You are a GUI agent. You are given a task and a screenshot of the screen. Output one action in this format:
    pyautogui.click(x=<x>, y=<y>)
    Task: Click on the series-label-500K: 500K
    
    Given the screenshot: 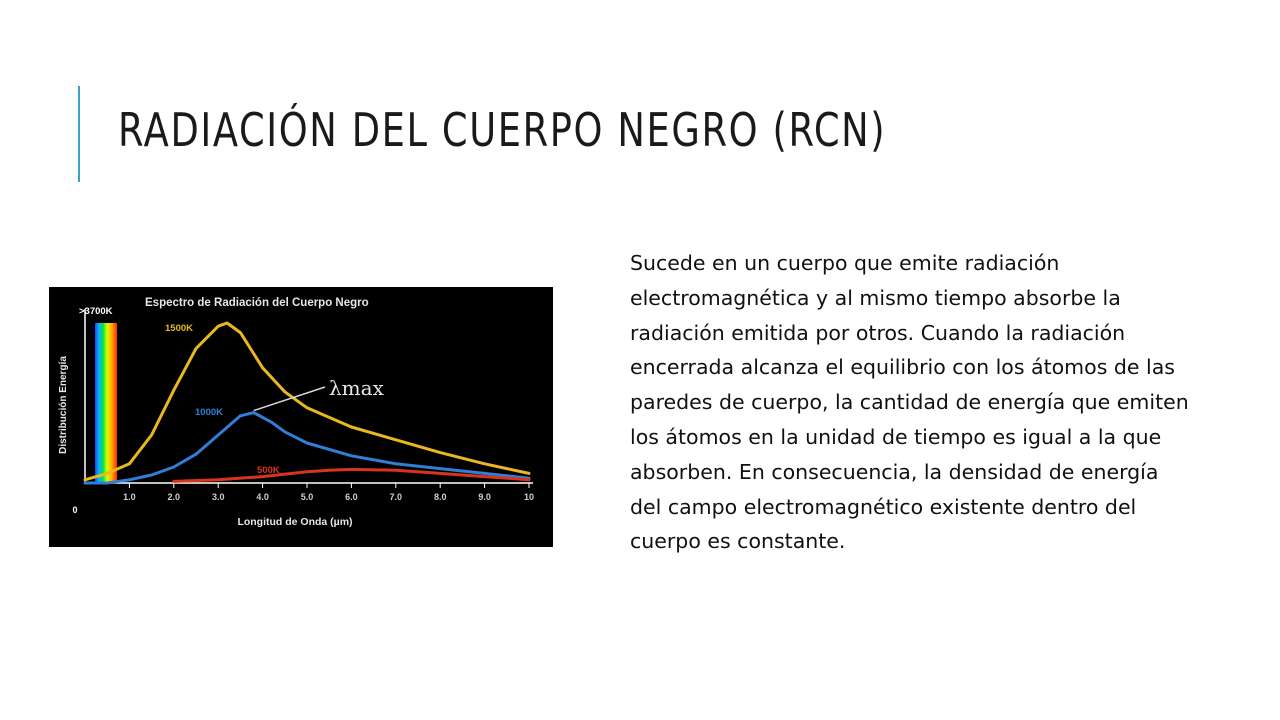 What is the action you would take?
    pyautogui.click(x=268, y=470)
    